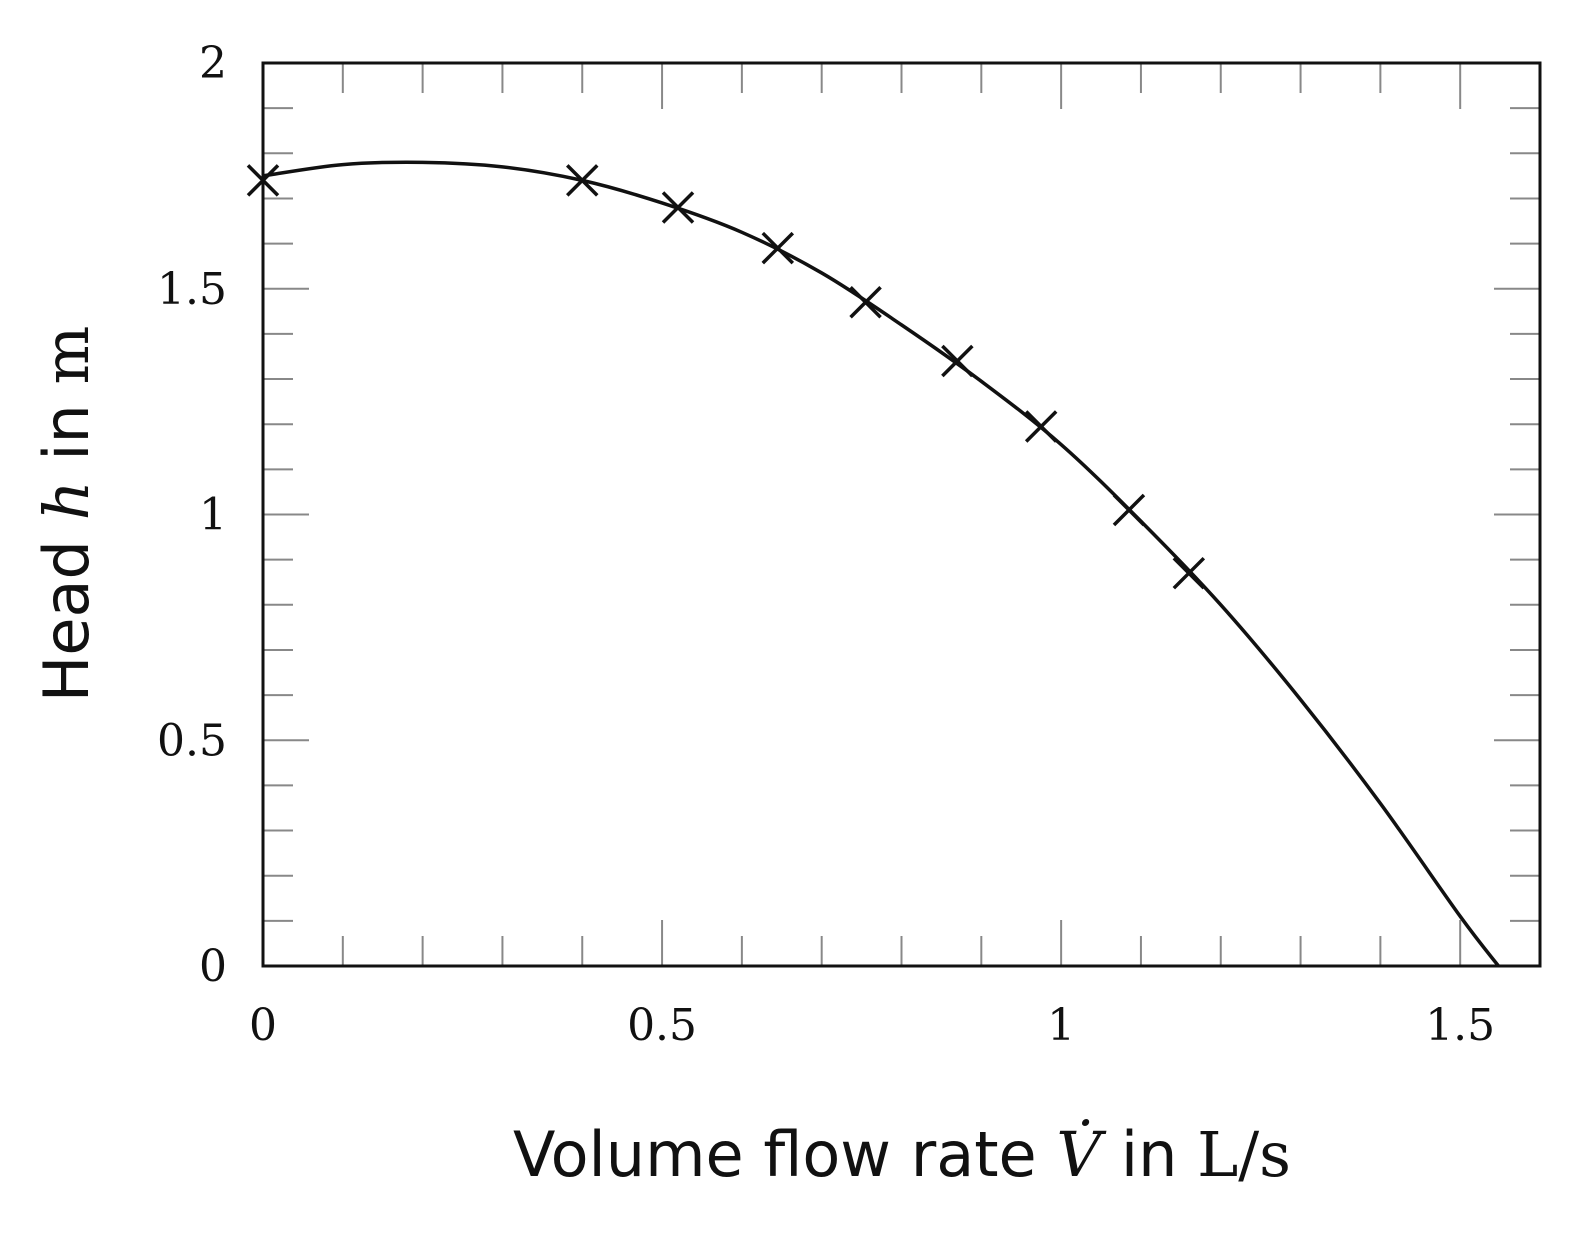 The width and height of the screenshot is (1576, 1236). Describe the element at coordinates (66, 433) in the screenshot. I see `y-axis-label-middle: in` at that location.